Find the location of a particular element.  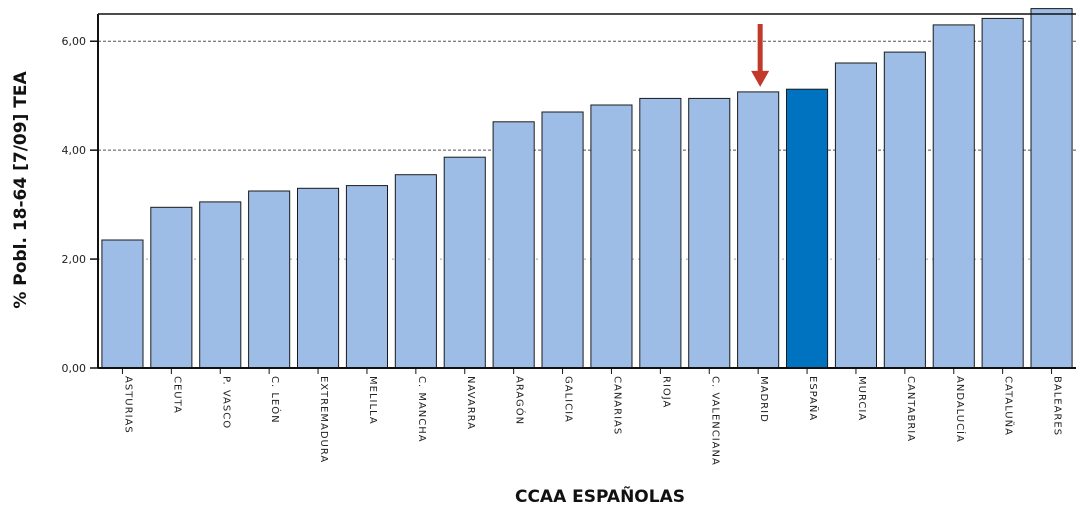

category-label: C. VALENCIANA is located at coordinates (714, 421).